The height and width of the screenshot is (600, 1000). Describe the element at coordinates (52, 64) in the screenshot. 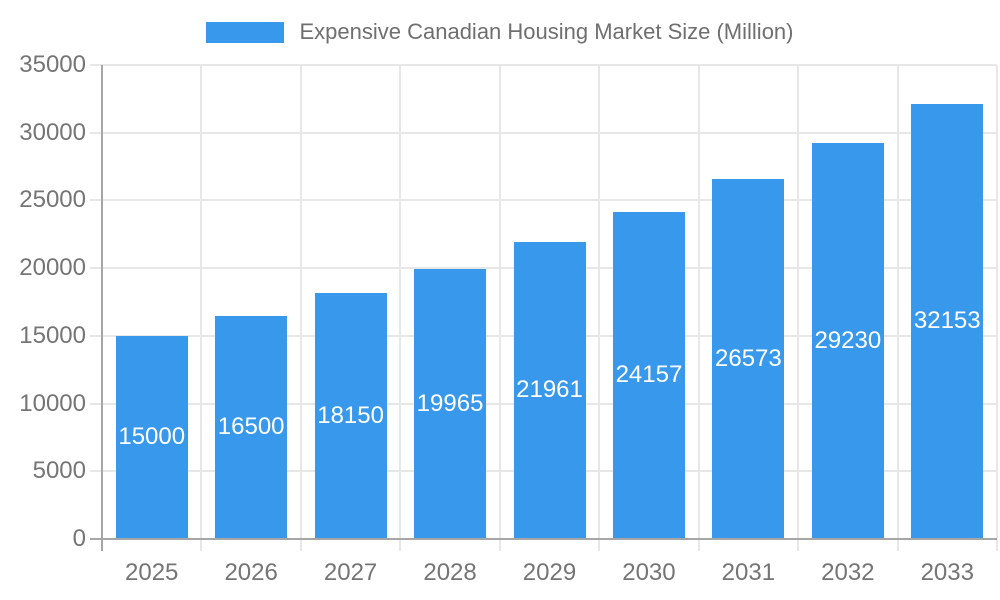

I see `y-axis-tick-label: 35000` at that location.